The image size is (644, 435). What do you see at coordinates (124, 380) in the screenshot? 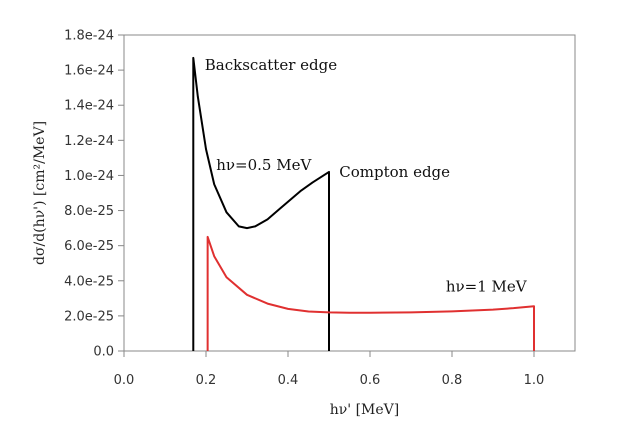
I see `x-tick-label: 0.0` at bounding box center [124, 380].